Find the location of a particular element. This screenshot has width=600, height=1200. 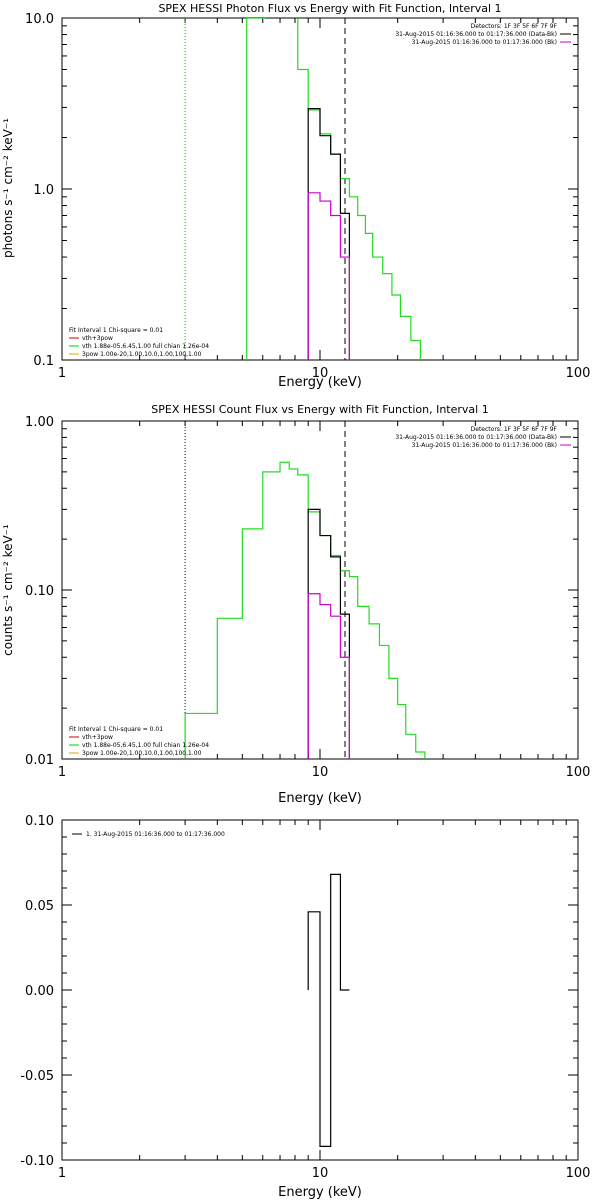

count-ytick-label: 0.01 is located at coordinates (39, 760).